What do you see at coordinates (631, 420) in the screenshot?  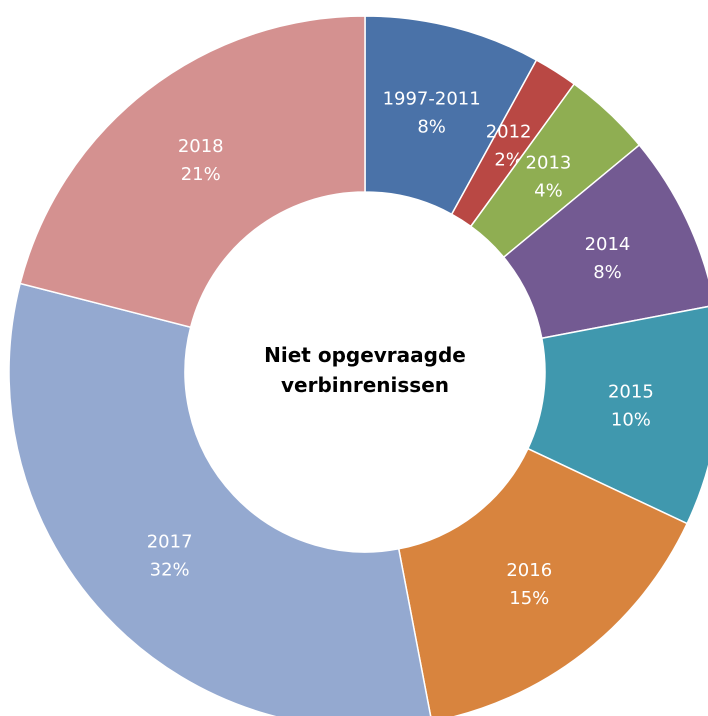 I see `slice-value-label: 10%` at bounding box center [631, 420].